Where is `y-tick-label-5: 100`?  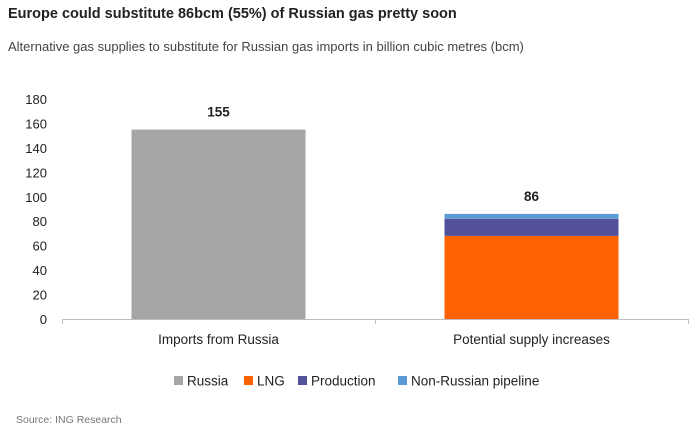 y-tick-label-5: 100 is located at coordinates (36, 197).